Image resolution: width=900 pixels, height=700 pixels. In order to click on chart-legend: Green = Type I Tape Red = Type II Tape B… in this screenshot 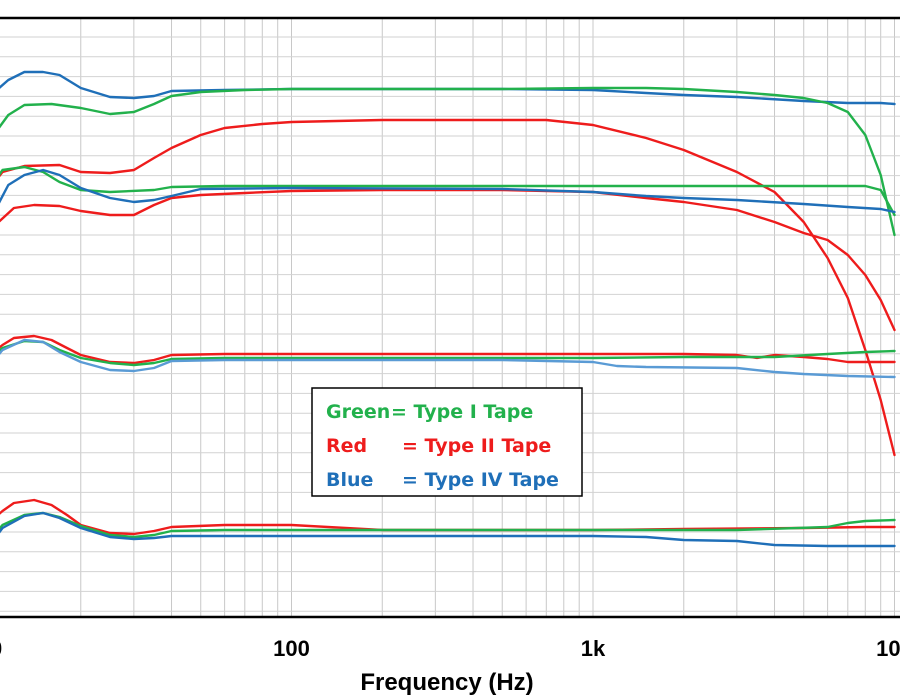, I will do `click(447, 442)`.